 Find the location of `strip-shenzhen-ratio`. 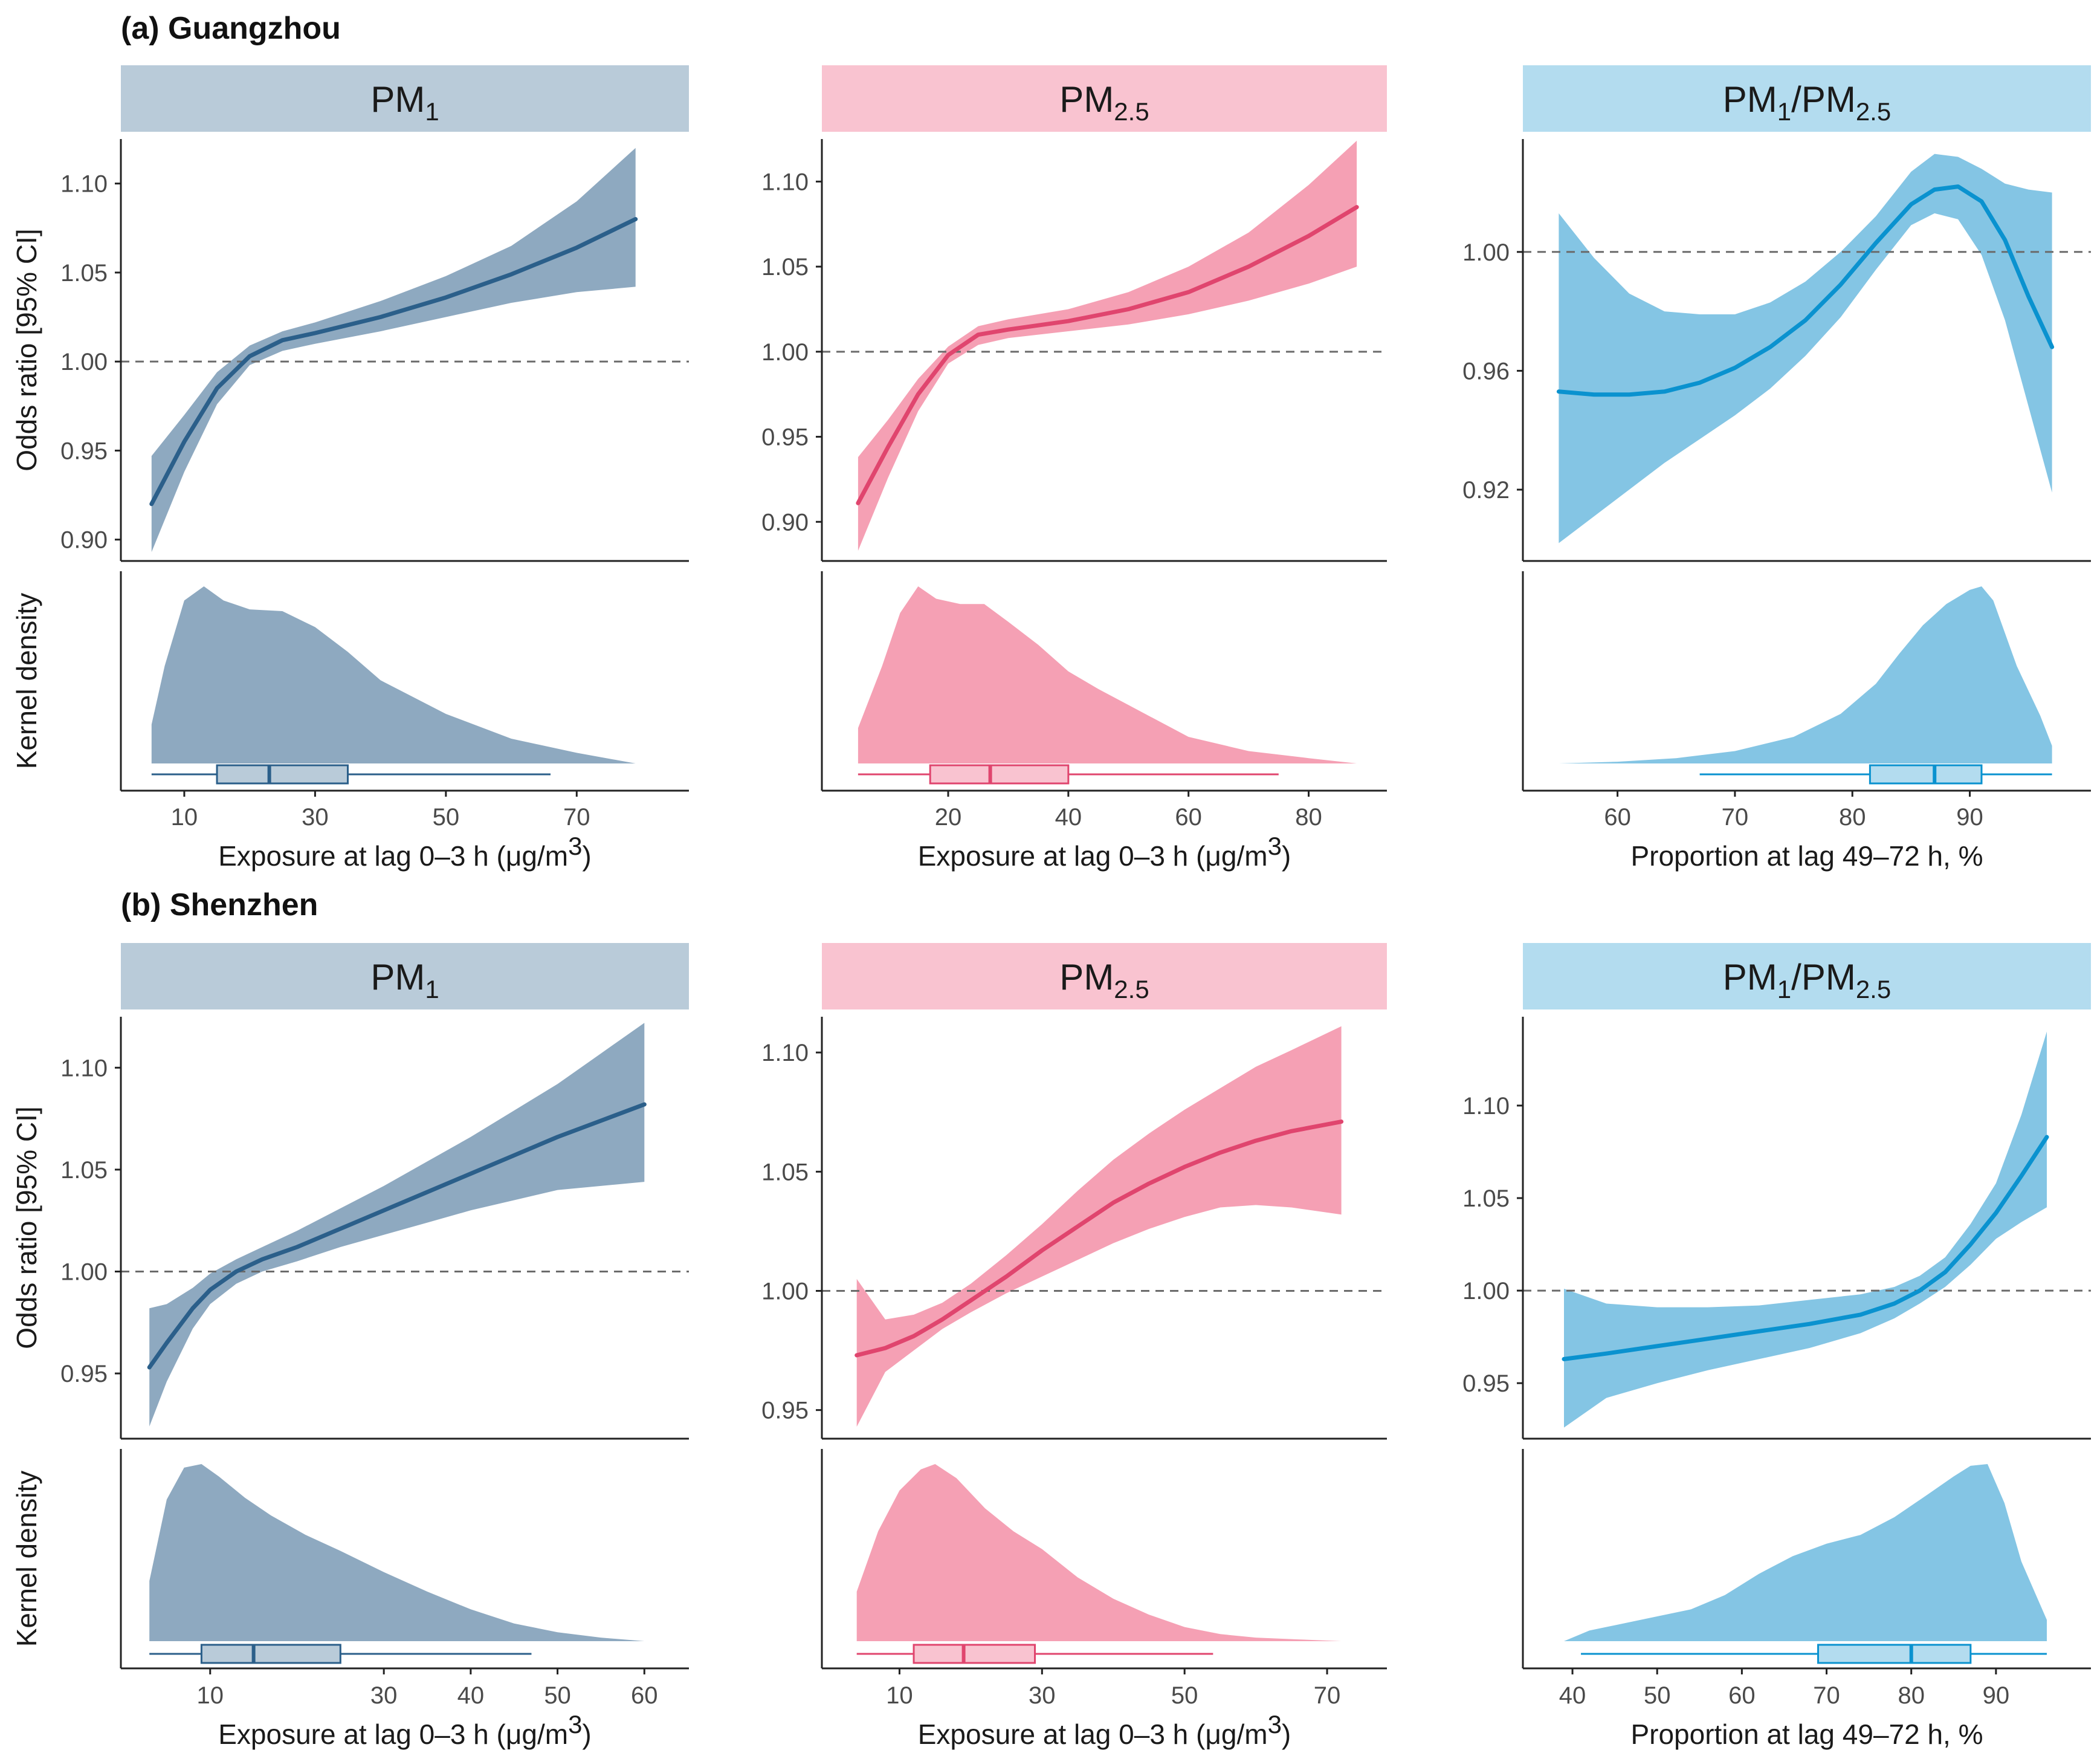

strip-shenzhen-ratio is located at coordinates (1807, 976).